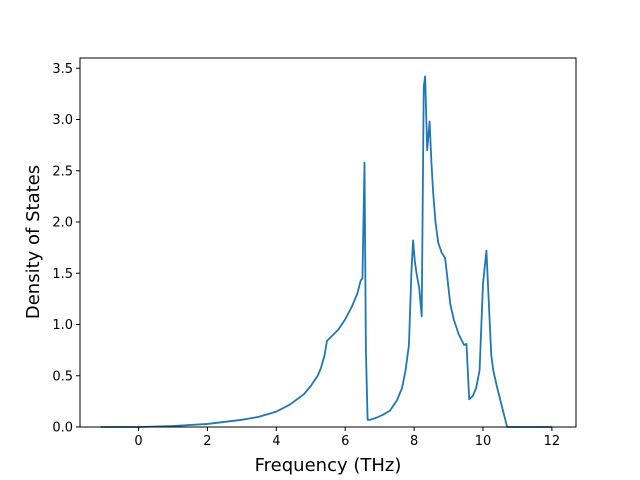 Image resolution: width=640 pixels, height=480 pixels. I want to click on x-tick-label: 0, so click(138, 441).